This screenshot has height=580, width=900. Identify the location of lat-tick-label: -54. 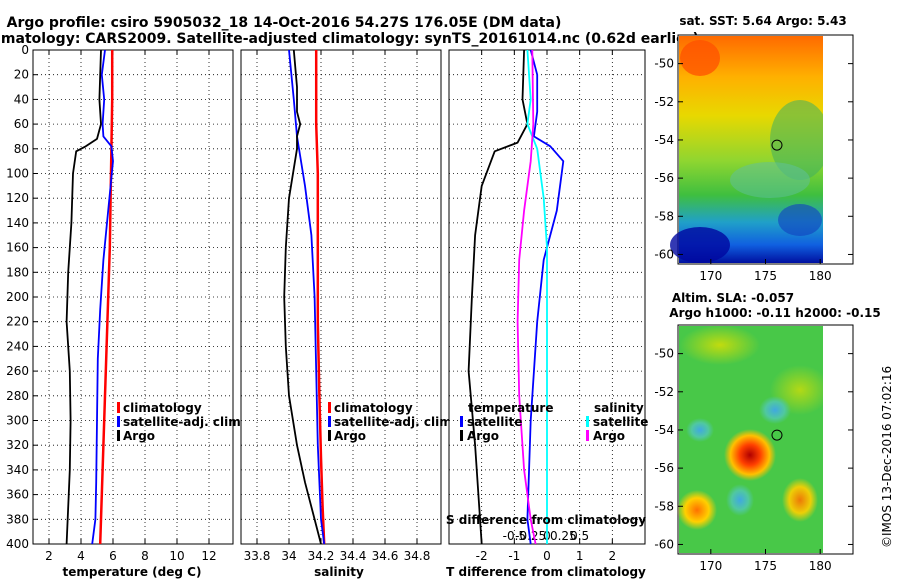
(664, 140).